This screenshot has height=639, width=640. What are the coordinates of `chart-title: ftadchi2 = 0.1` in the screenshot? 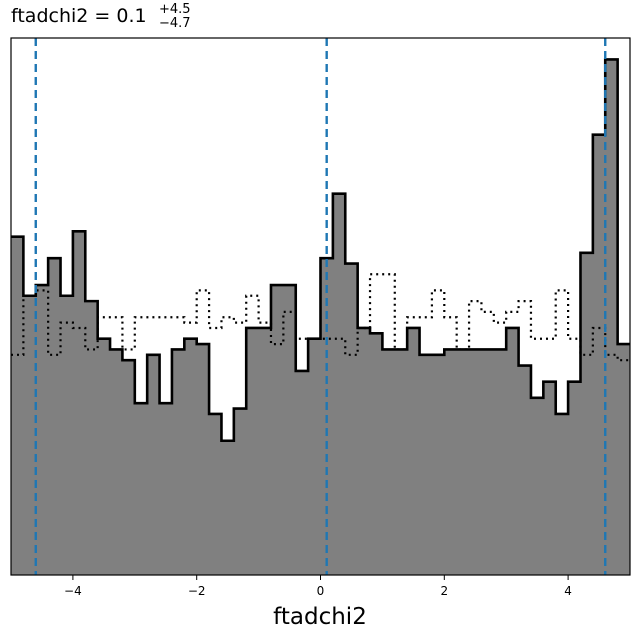 It's located at (79, 16).